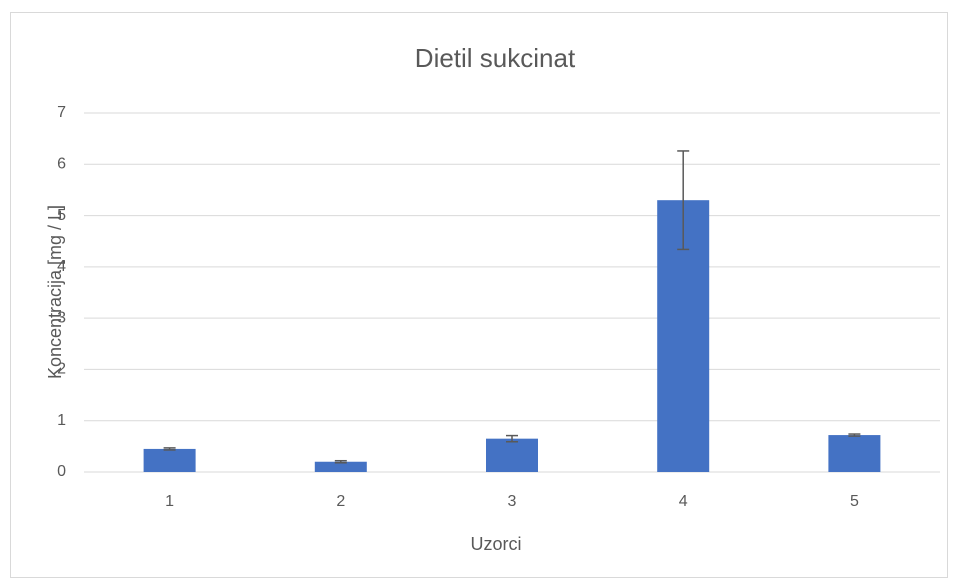 The height and width of the screenshot is (583, 957). What do you see at coordinates (340, 501) in the screenshot?
I see `x-tick-label: 2` at bounding box center [340, 501].